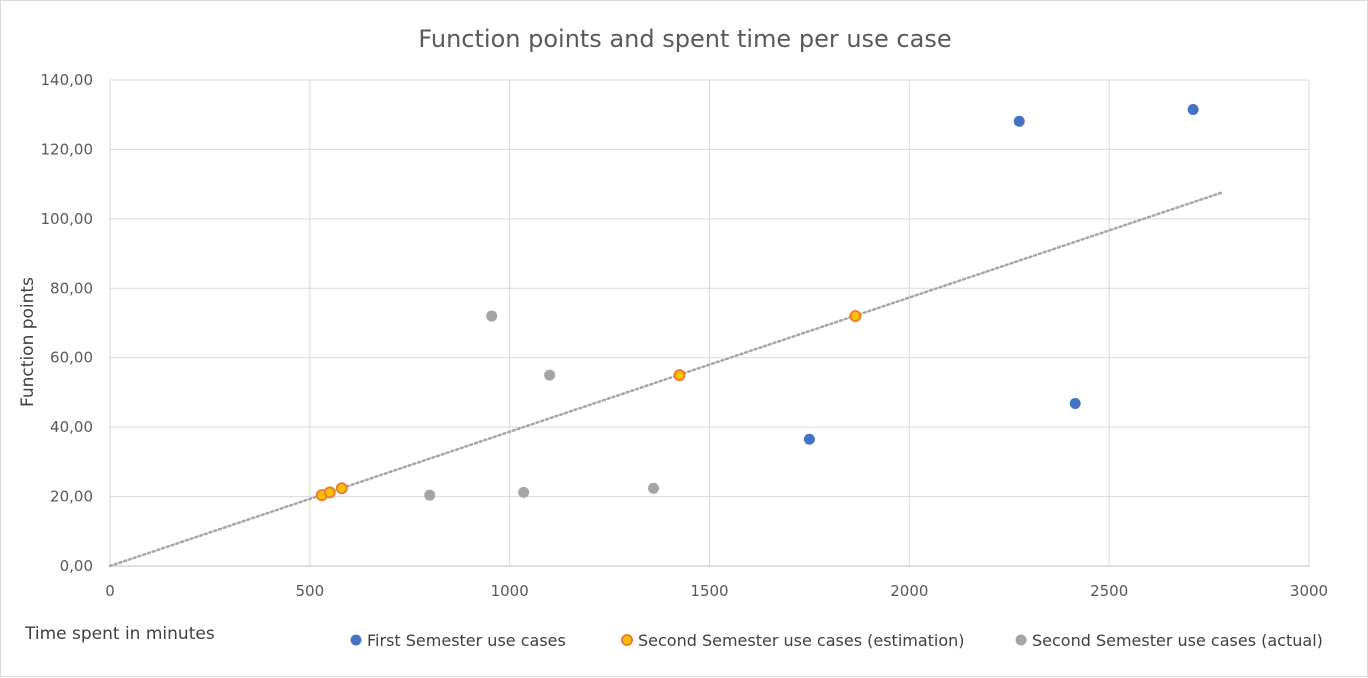 Image resolution: width=1368 pixels, height=678 pixels. I want to click on x-tick-label: 3000, so click(1309, 591).